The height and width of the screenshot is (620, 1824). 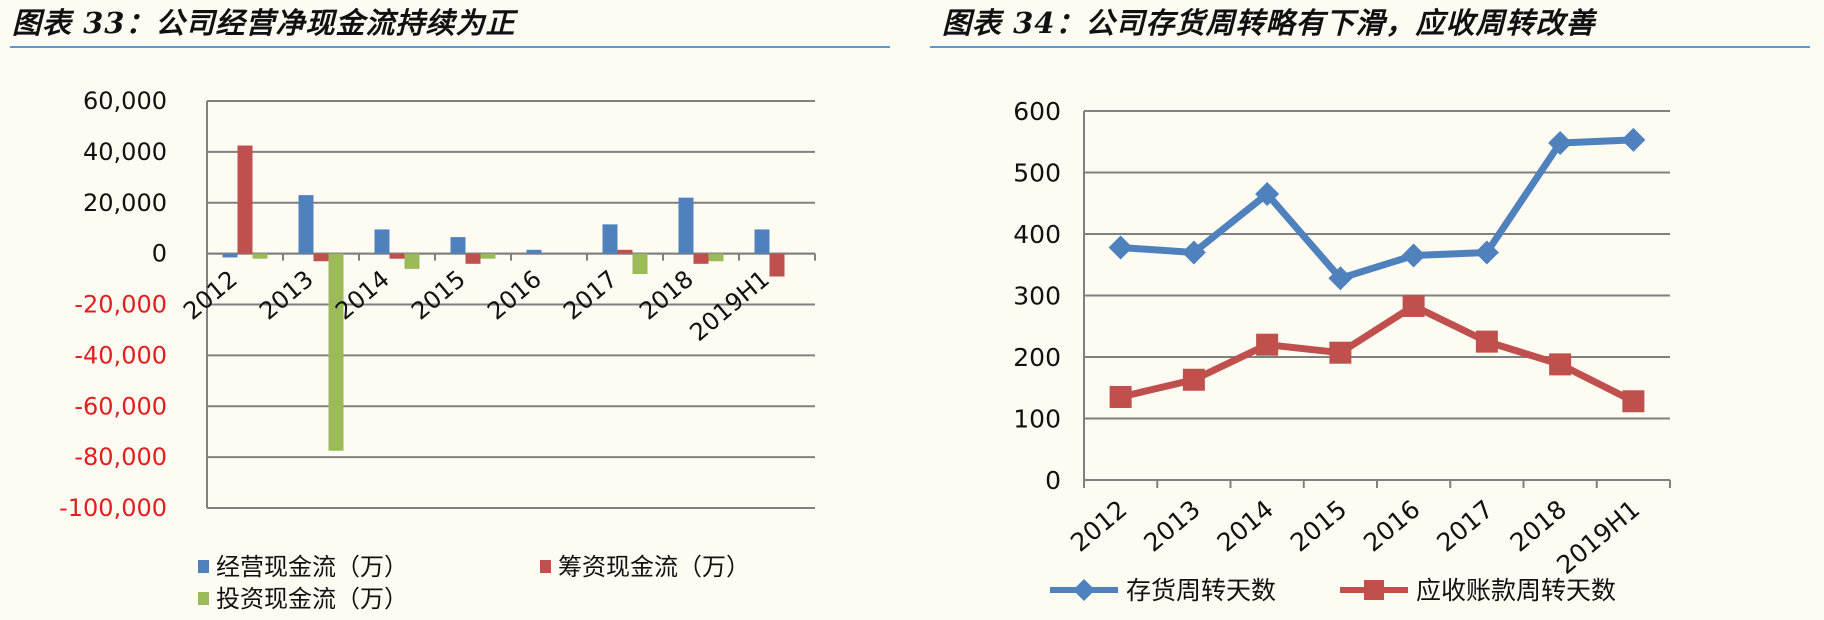 What do you see at coordinates (730, 306) in the screenshot?
I see `bar-x-category-label-7: 2019H1` at bounding box center [730, 306].